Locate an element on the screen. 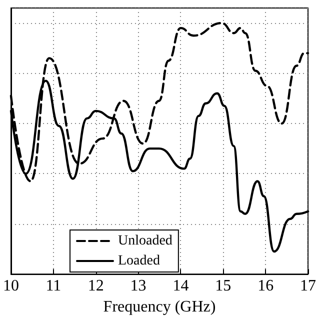 The width and height of the screenshot is (320, 320). x-axis-title: Frequency (GHz) is located at coordinates (159, 307).